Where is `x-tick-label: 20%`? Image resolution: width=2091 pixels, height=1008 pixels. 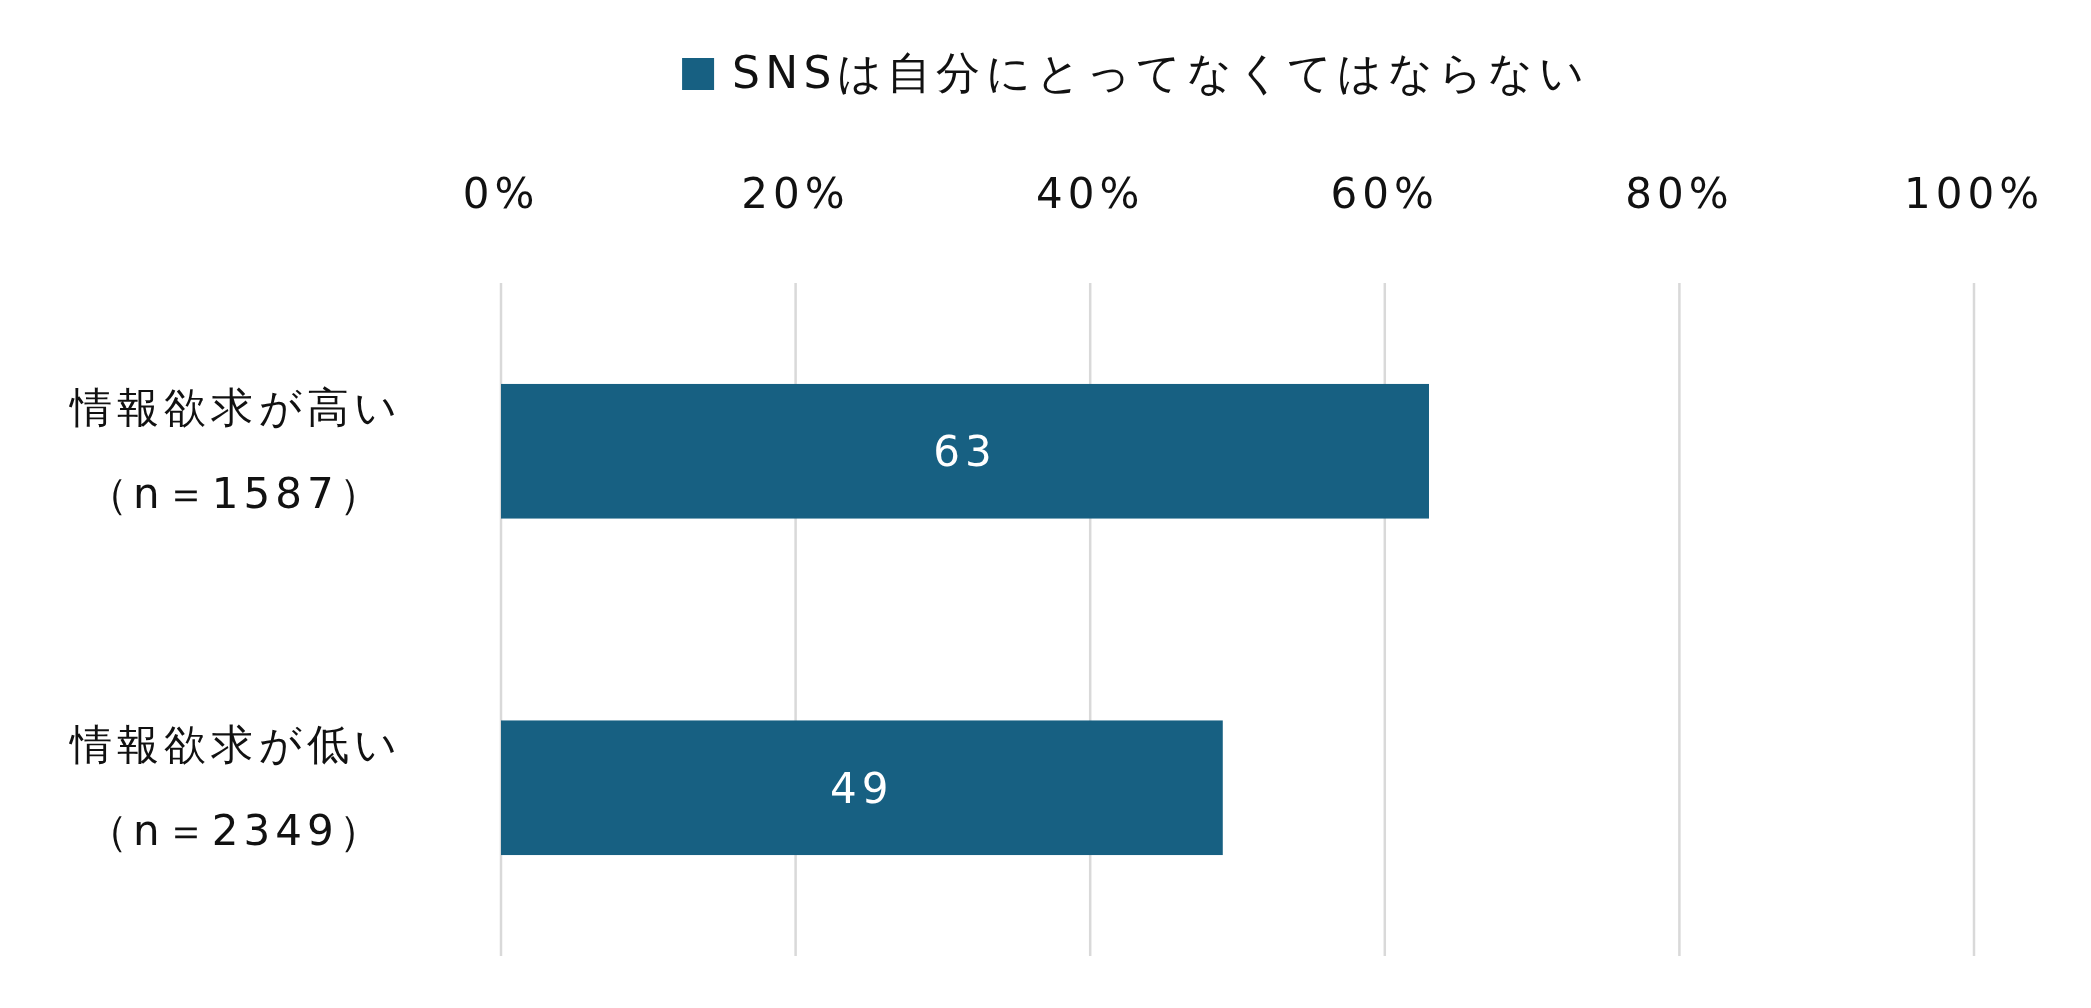 x-tick-label: 20% is located at coordinates (795, 193).